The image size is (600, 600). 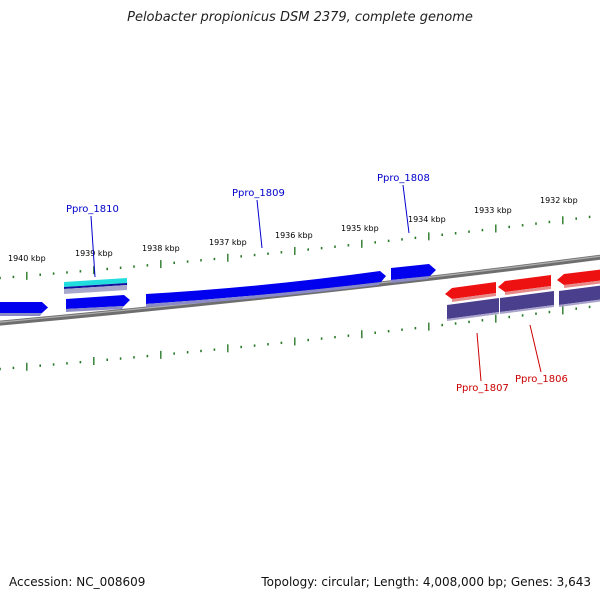 What do you see at coordinates (77, 582) in the screenshot?
I see `accession-label: Accession: NC_008609` at bounding box center [77, 582].